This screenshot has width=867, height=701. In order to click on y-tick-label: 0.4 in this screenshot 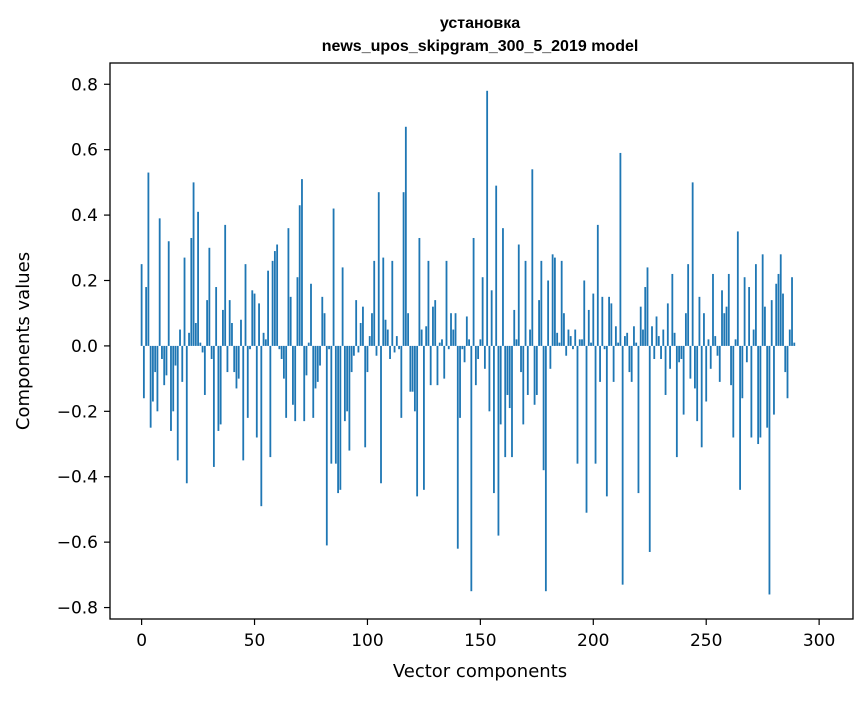, I will do `click(84, 216)`.